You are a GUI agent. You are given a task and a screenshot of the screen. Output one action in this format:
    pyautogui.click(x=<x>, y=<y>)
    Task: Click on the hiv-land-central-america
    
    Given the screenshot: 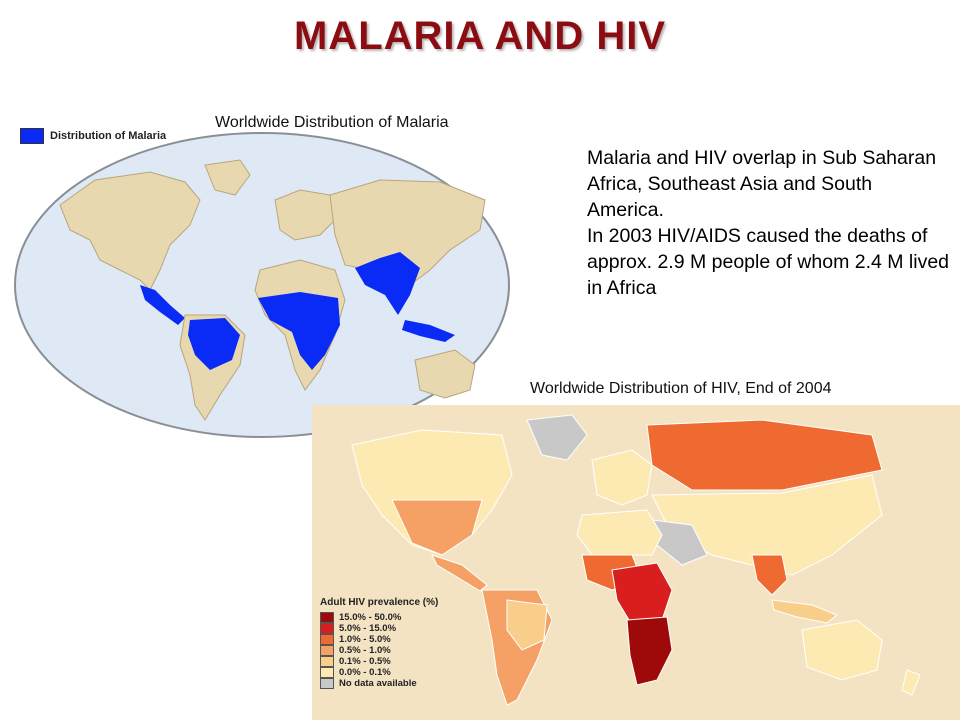 What is the action you would take?
    pyautogui.click(x=459, y=573)
    